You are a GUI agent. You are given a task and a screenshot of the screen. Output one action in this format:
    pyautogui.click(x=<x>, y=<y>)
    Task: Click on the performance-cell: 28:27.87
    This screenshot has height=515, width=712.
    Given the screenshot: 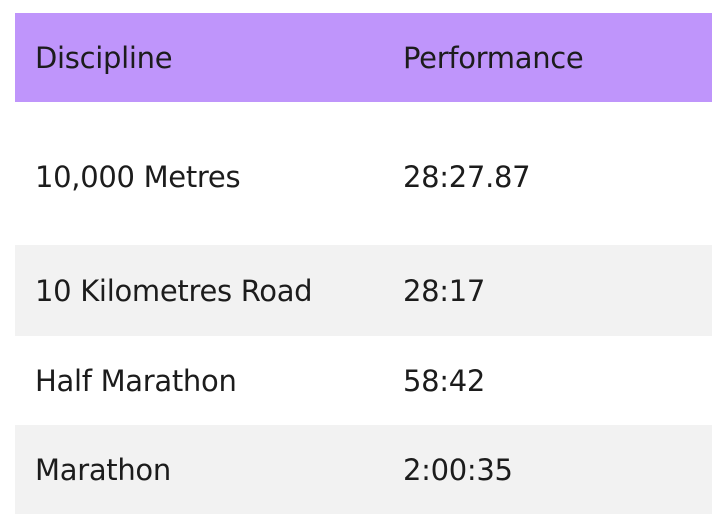 What is the action you would take?
    pyautogui.click(x=467, y=176)
    